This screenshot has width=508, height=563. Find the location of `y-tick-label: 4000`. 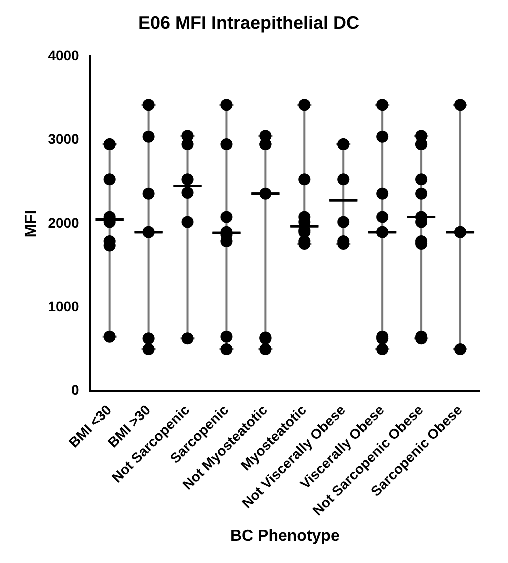

y-tick-label: 4000 is located at coordinates (64, 55).